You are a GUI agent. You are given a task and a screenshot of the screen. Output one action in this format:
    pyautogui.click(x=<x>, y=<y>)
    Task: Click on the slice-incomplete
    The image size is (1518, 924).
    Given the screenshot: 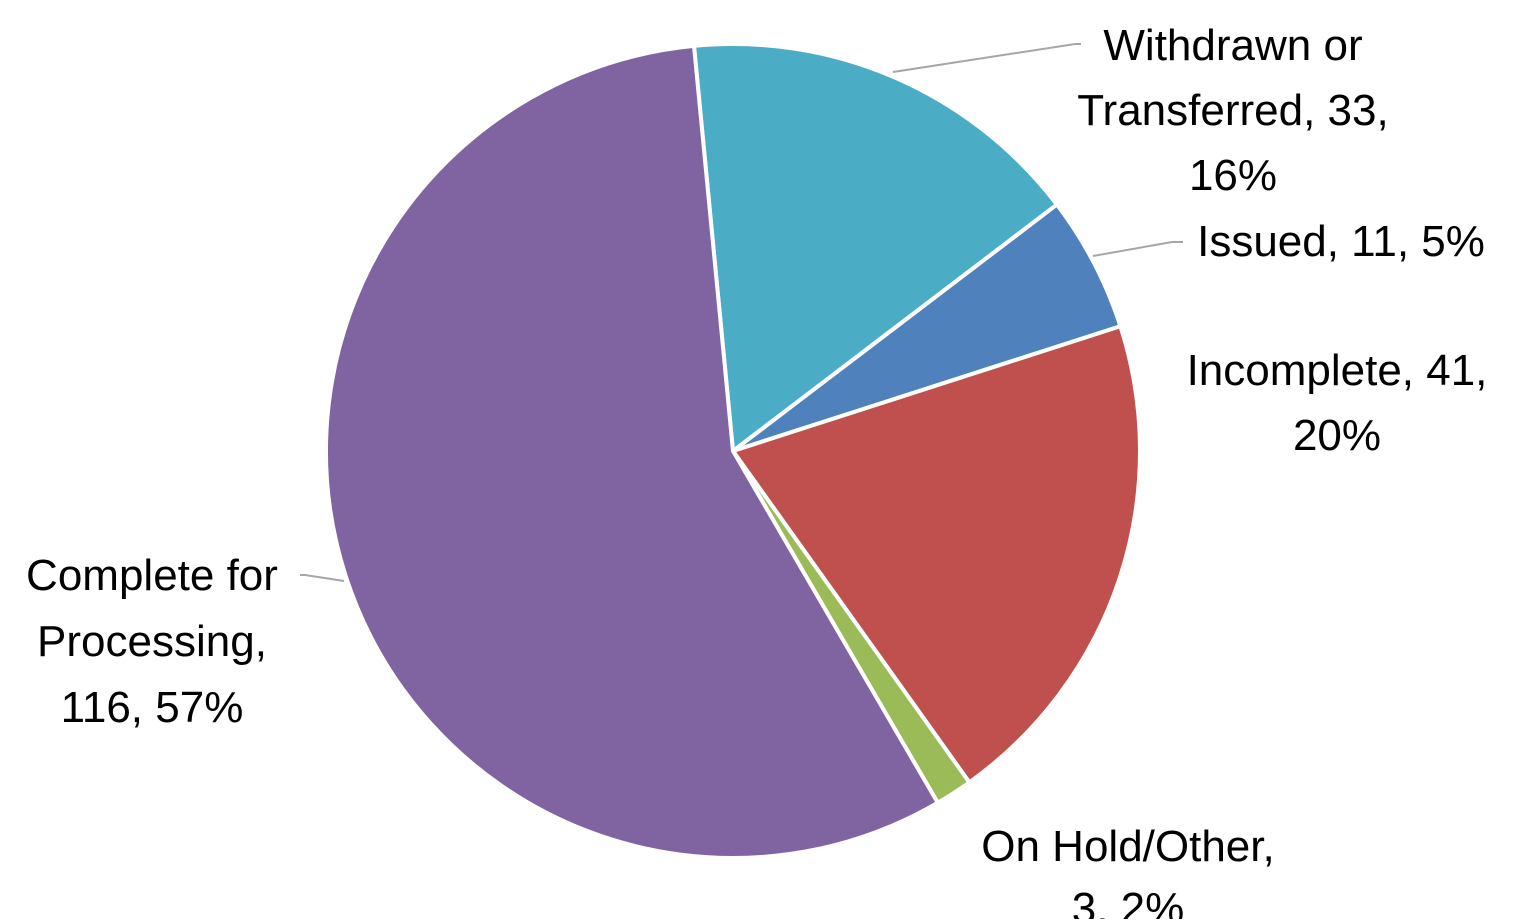 What is the action you would take?
    pyautogui.click(x=936, y=554)
    